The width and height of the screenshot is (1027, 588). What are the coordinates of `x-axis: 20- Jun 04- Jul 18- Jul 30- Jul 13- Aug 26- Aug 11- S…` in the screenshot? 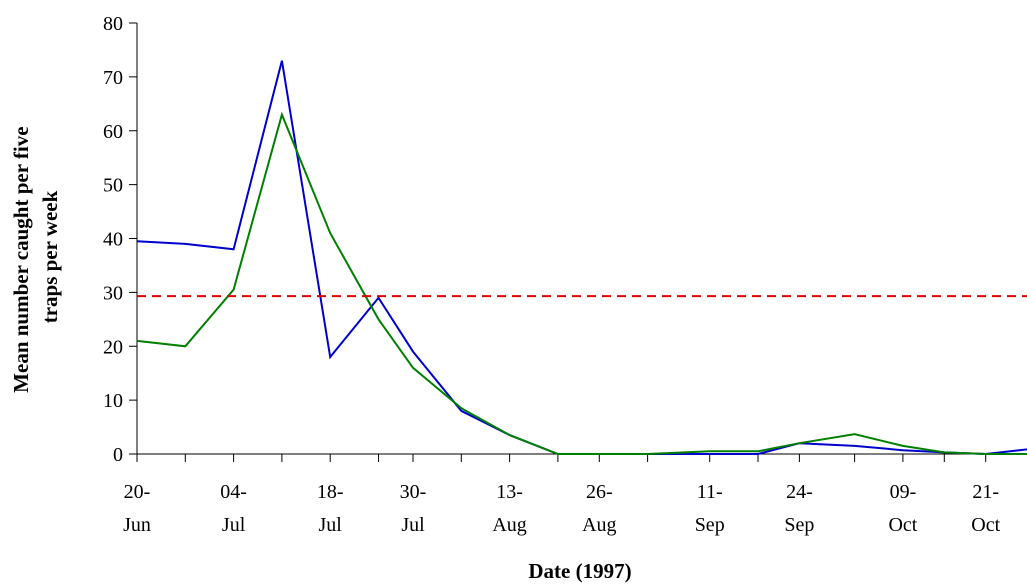 It's located at (575, 494).